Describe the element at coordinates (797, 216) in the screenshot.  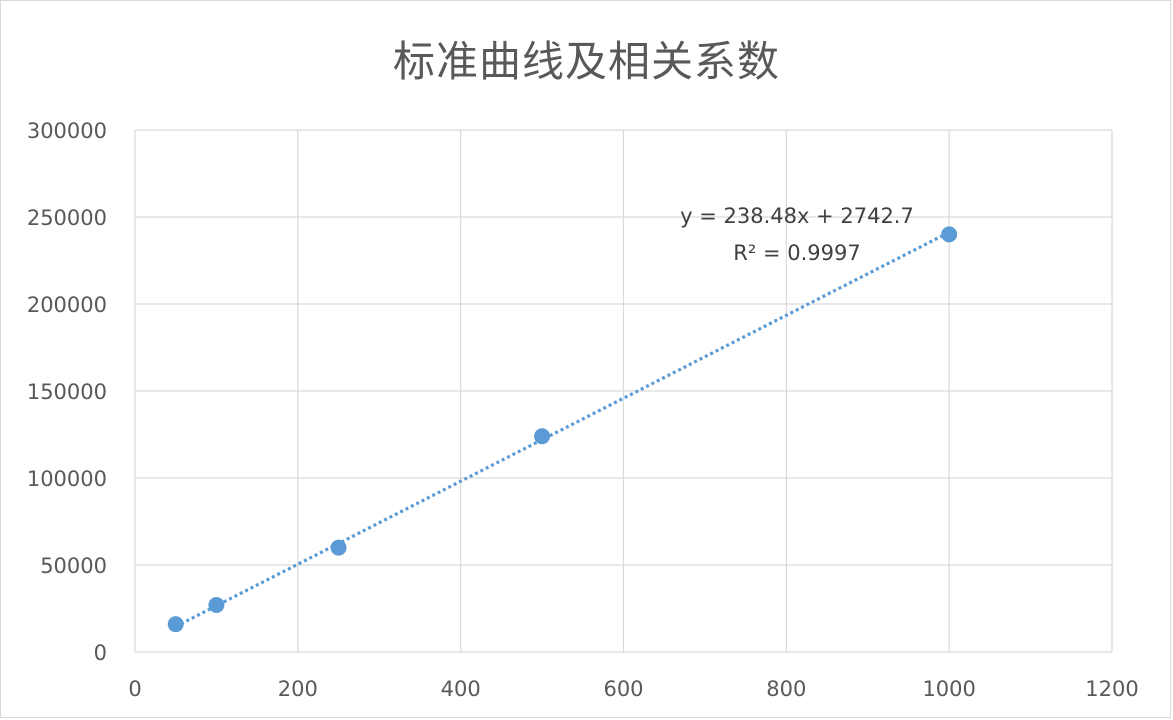
I see `trendline-equation-text: y = 238.48x + 2742.7` at that location.